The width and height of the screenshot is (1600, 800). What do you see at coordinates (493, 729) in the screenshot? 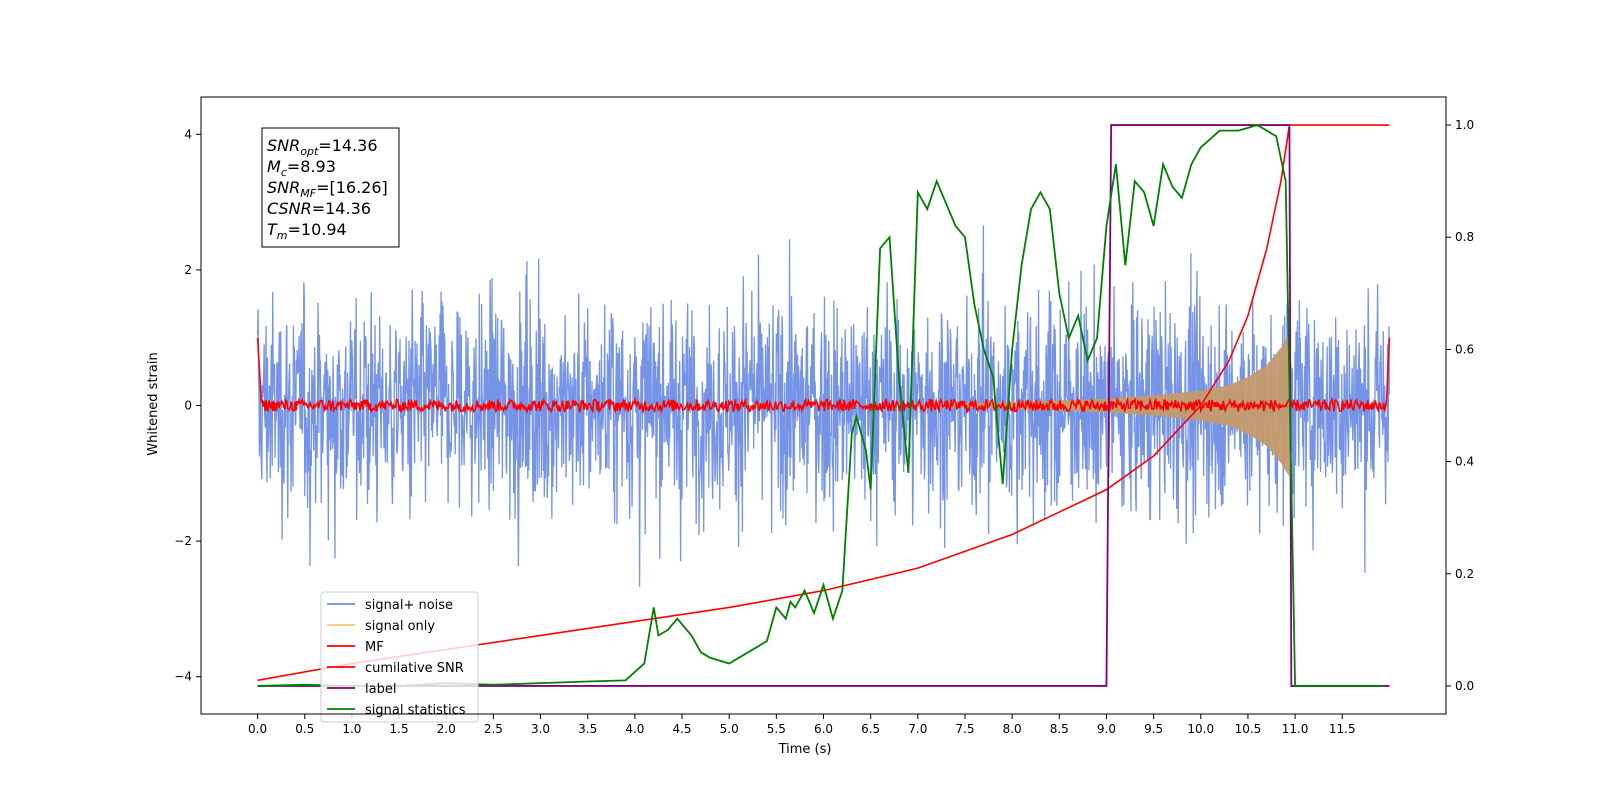
I see `x-tick-label: 2.5` at bounding box center [493, 729].